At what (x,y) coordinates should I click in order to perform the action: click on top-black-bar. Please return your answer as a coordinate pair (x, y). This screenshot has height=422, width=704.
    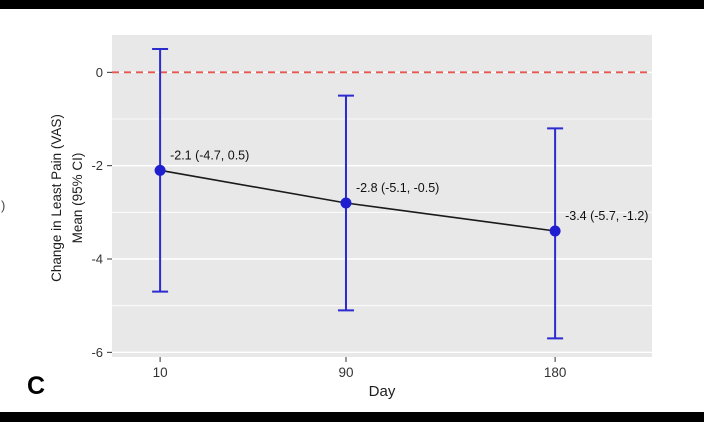
    Looking at the image, I should click on (352, 4).